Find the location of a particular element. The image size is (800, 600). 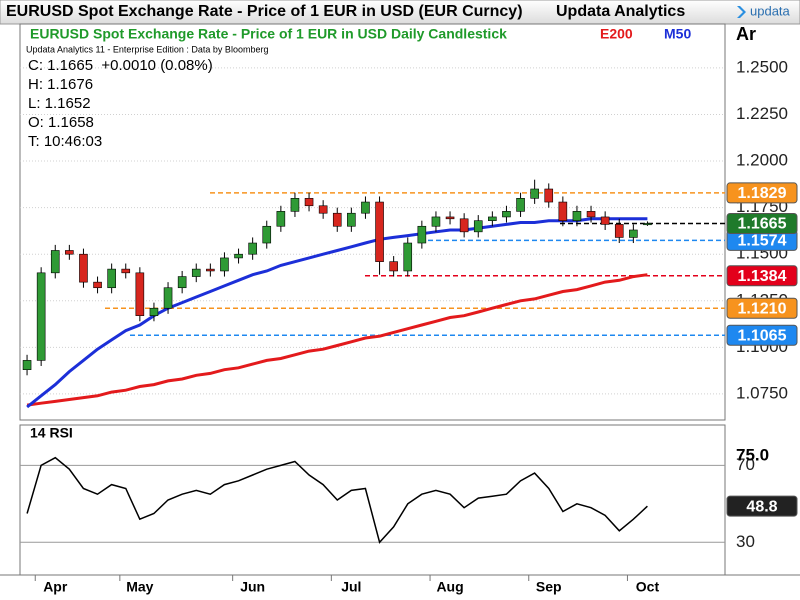

logo-icon is located at coordinates (741, 12).